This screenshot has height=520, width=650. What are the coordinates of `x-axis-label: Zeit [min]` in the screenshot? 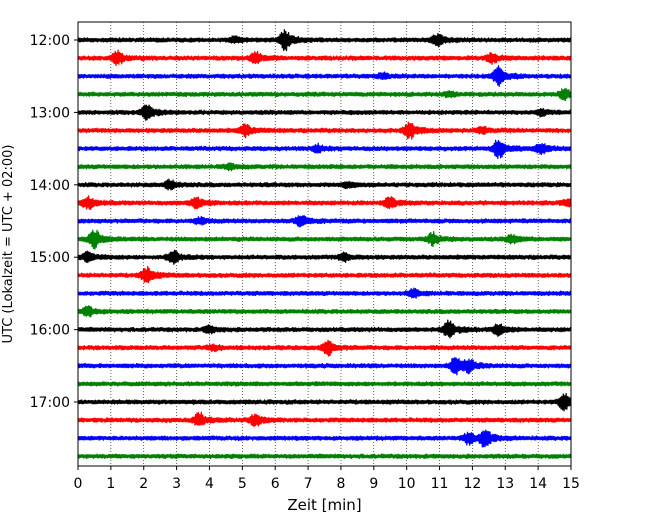 It's located at (324, 505).